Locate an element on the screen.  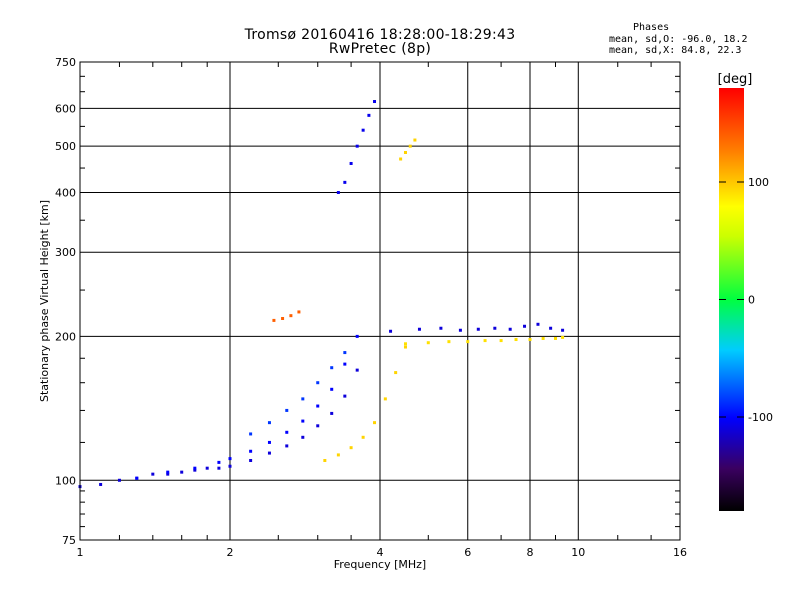
y-tick-label: 600 is located at coordinates (65, 108).